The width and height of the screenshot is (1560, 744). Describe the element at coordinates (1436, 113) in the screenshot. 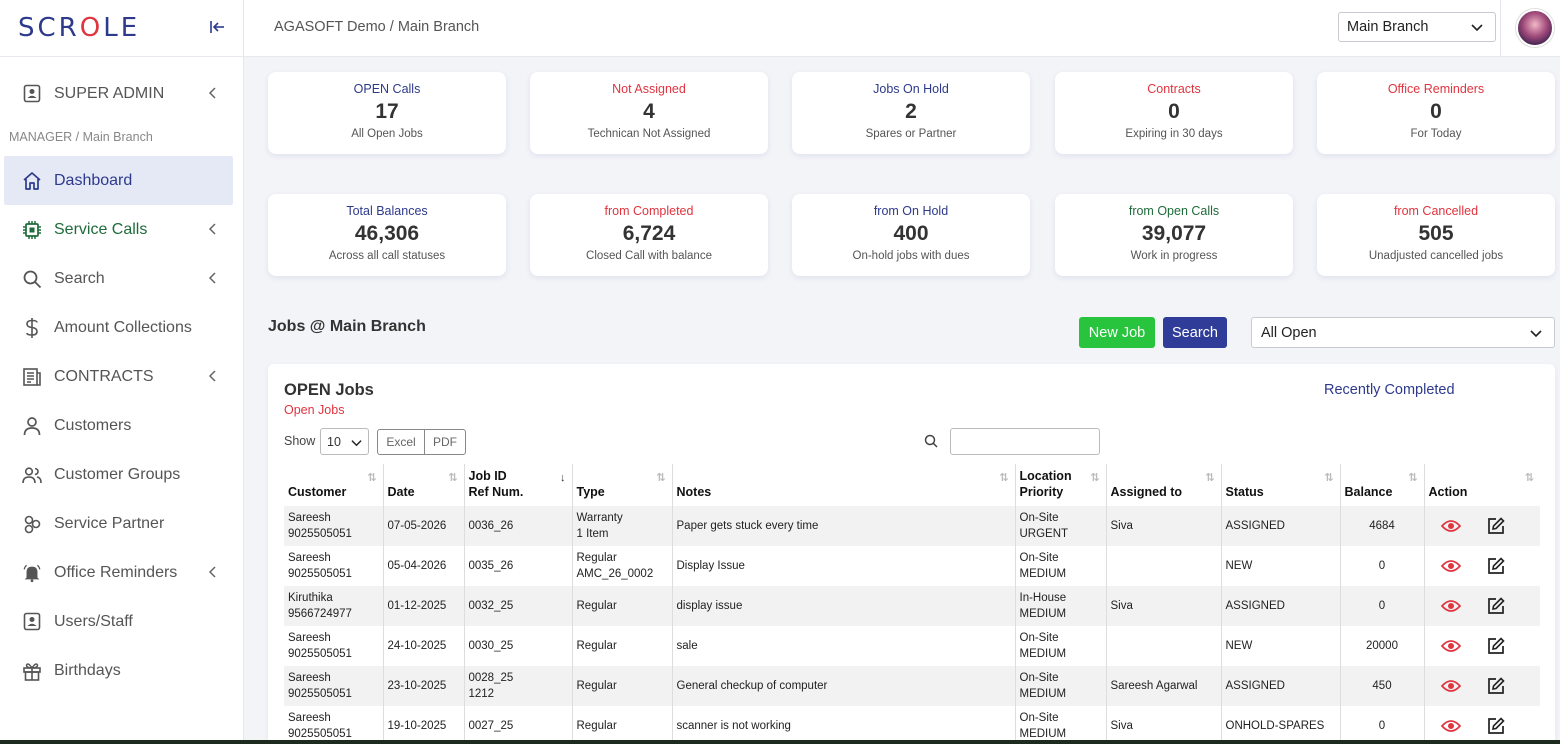

I see `stat-card-office-reminders: Office Reminders 0 For Today` at that location.